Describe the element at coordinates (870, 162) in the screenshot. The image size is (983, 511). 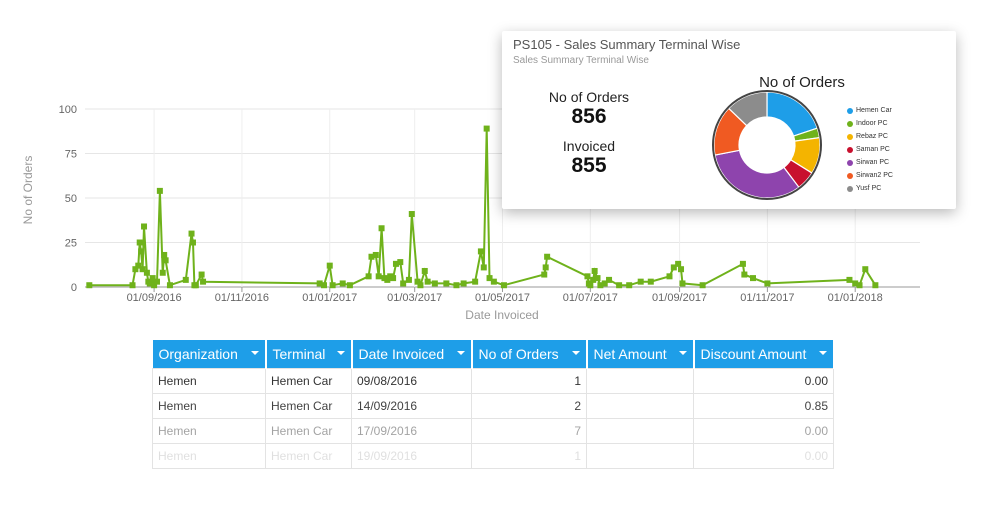
I see `legend-item: Sirwan PC` at that location.